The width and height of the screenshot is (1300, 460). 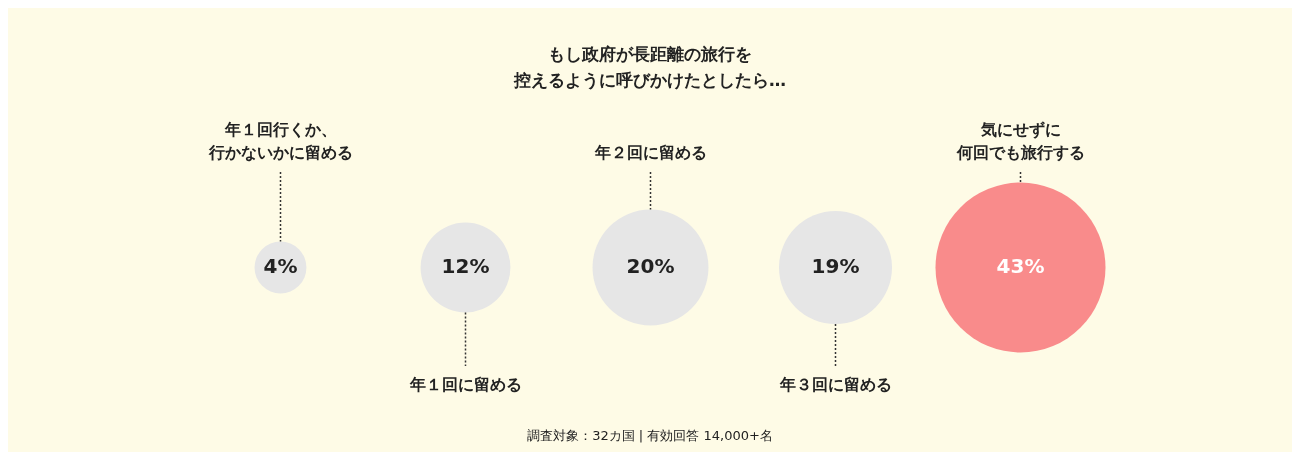 What do you see at coordinates (280, 141) in the screenshot?
I see `category-label: 年１回行くか、行かないかに留める` at bounding box center [280, 141].